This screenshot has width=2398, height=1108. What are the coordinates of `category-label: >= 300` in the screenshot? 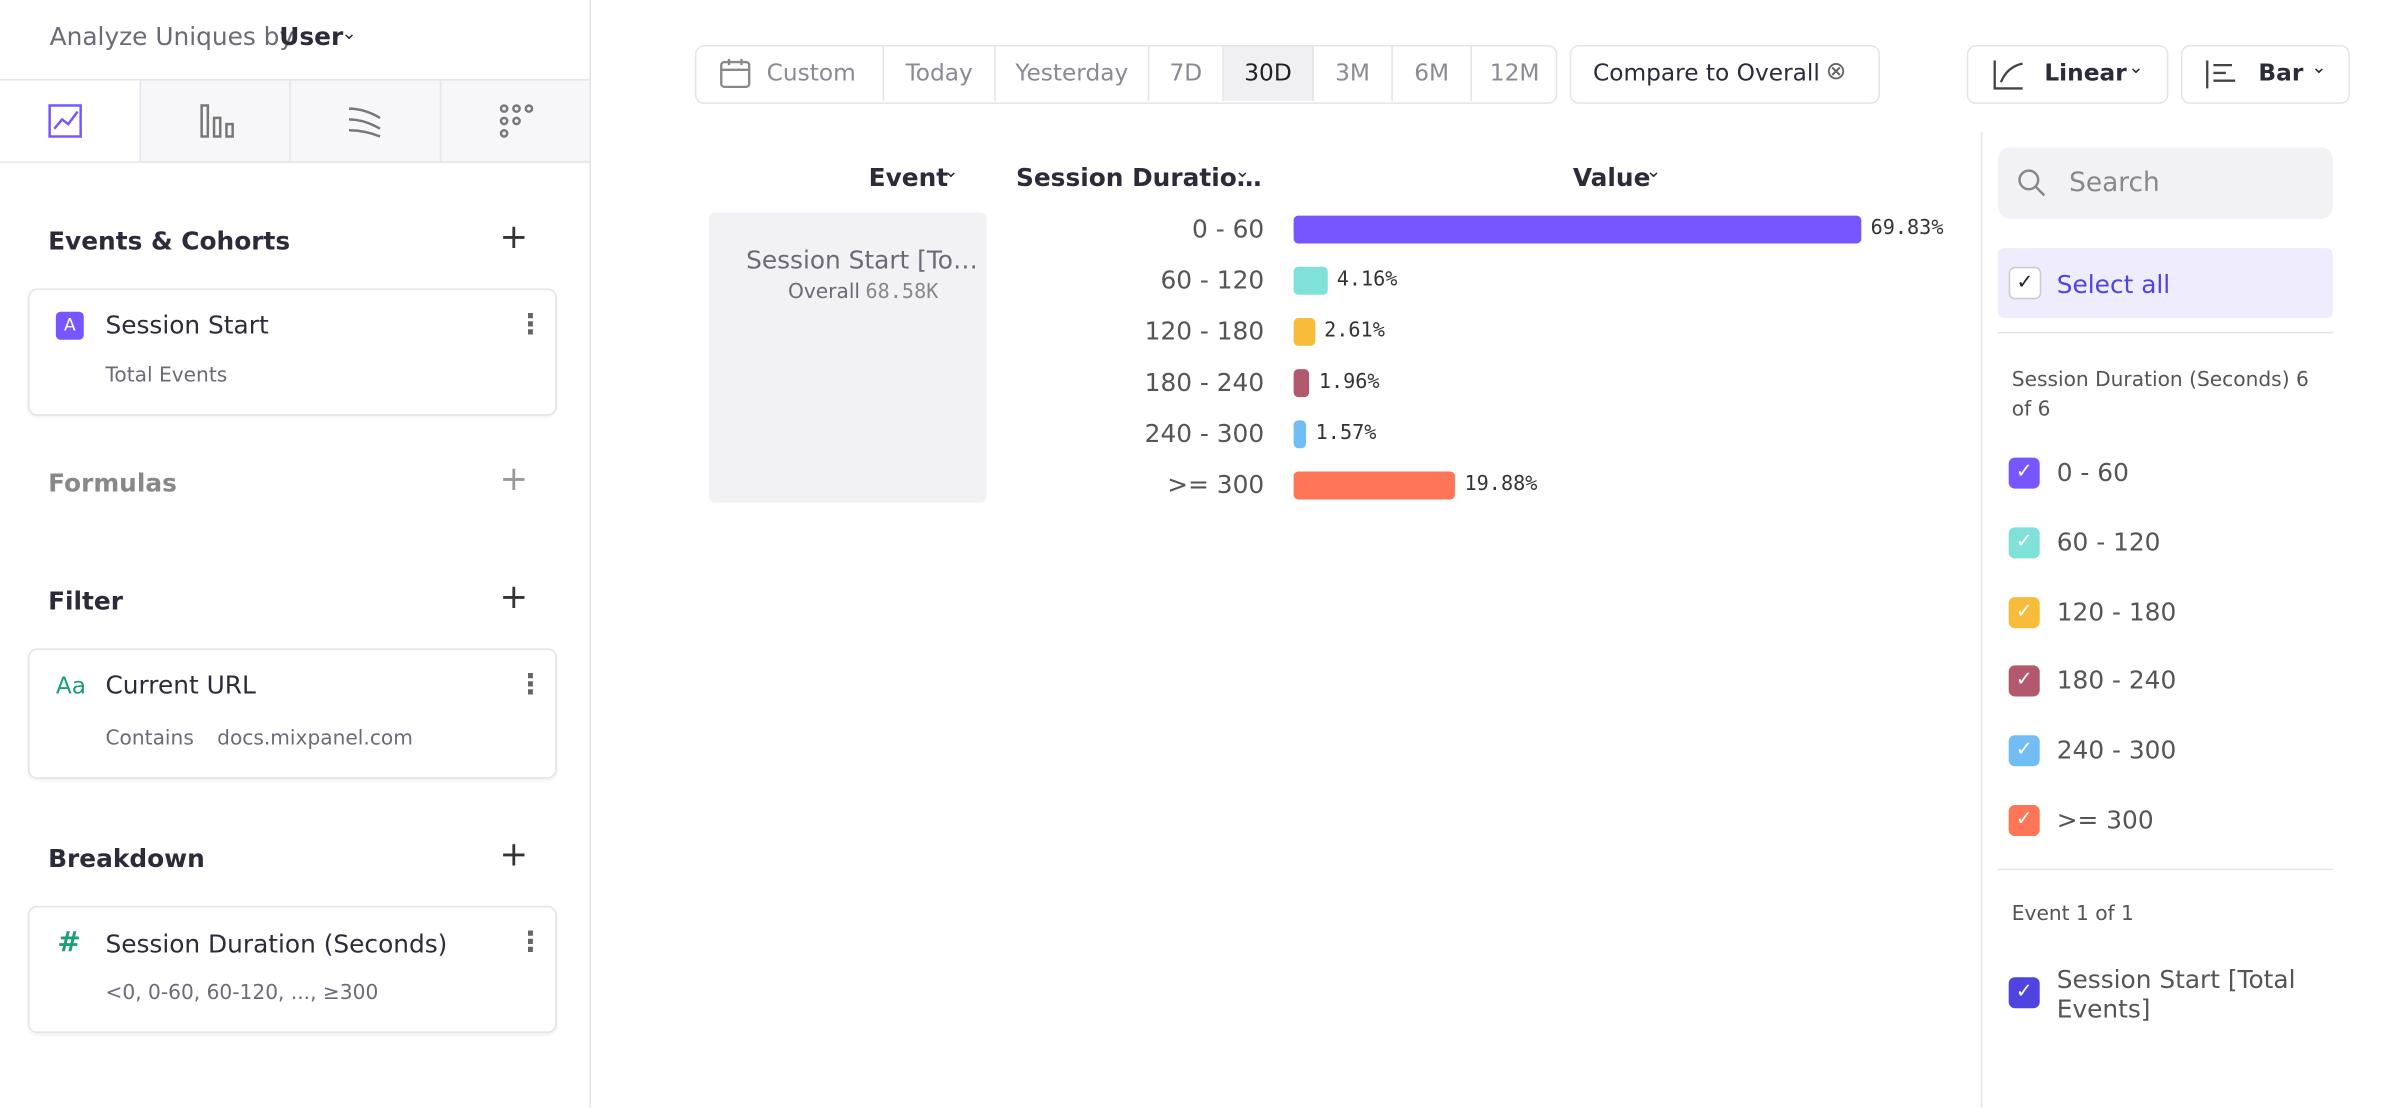 It's located at (1216, 484).